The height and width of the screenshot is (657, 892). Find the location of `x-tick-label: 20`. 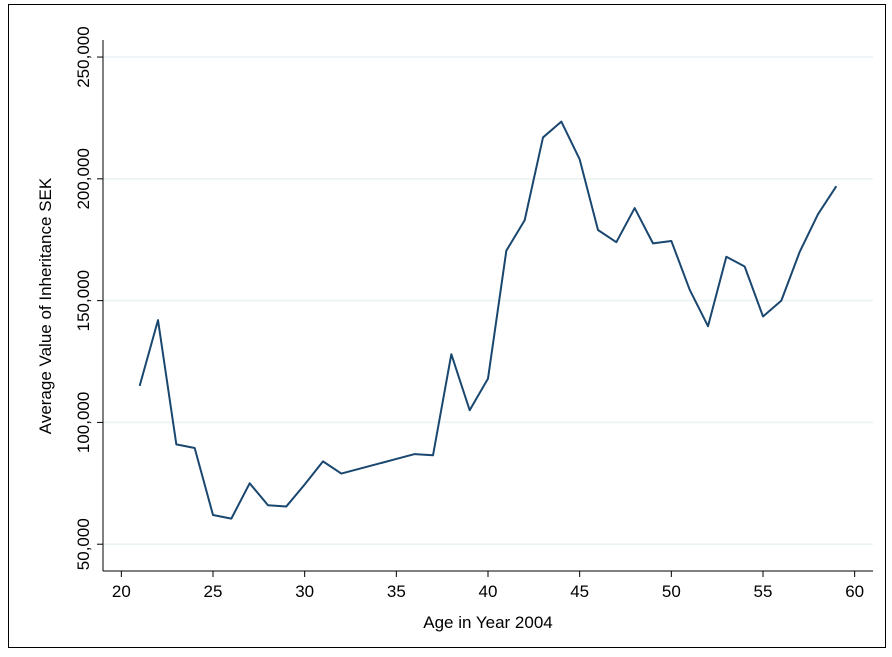

x-tick-label: 20 is located at coordinates (121, 591).